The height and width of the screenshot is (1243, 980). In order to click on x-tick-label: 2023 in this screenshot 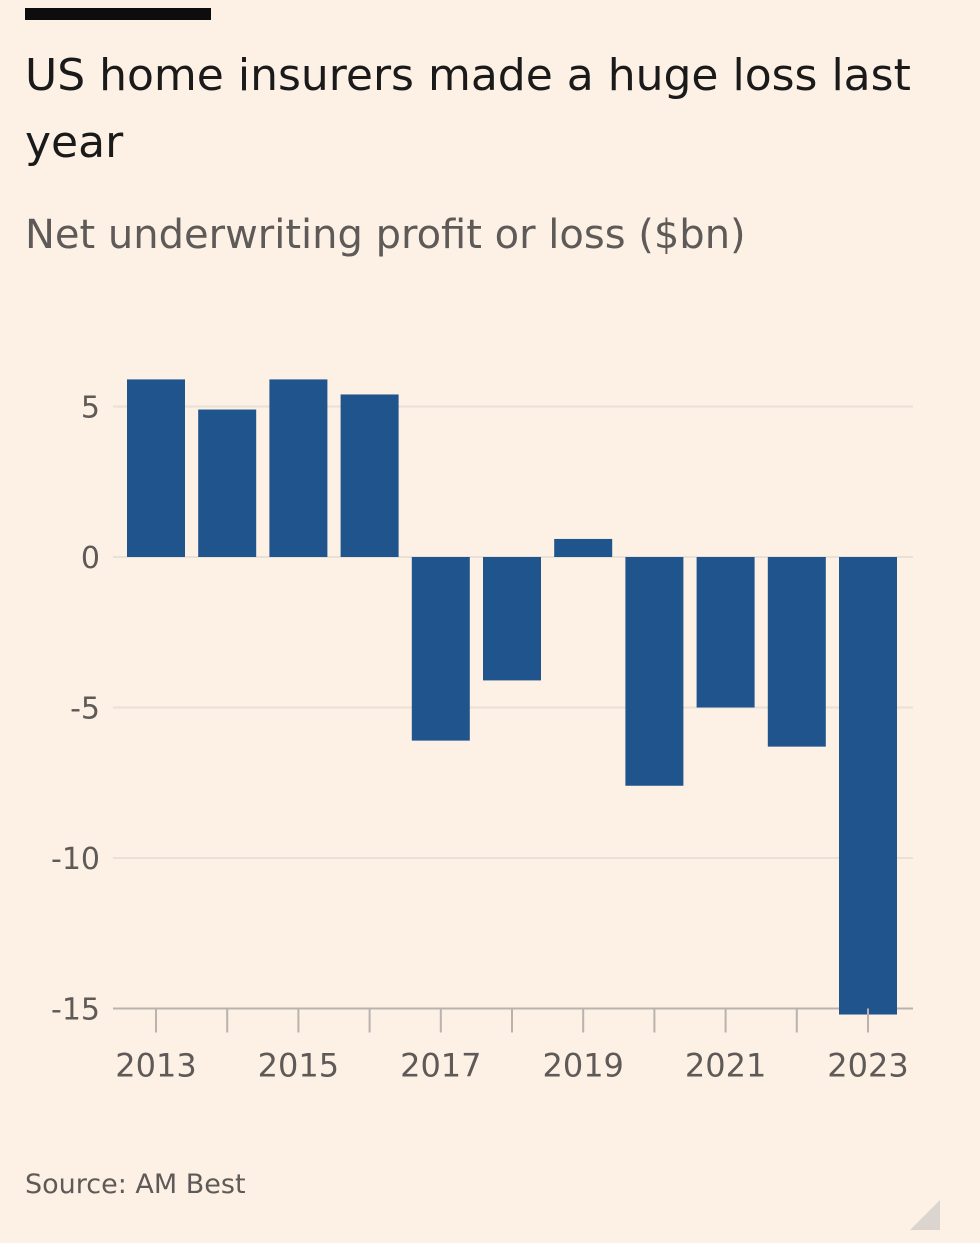, I will do `click(867, 1066)`.